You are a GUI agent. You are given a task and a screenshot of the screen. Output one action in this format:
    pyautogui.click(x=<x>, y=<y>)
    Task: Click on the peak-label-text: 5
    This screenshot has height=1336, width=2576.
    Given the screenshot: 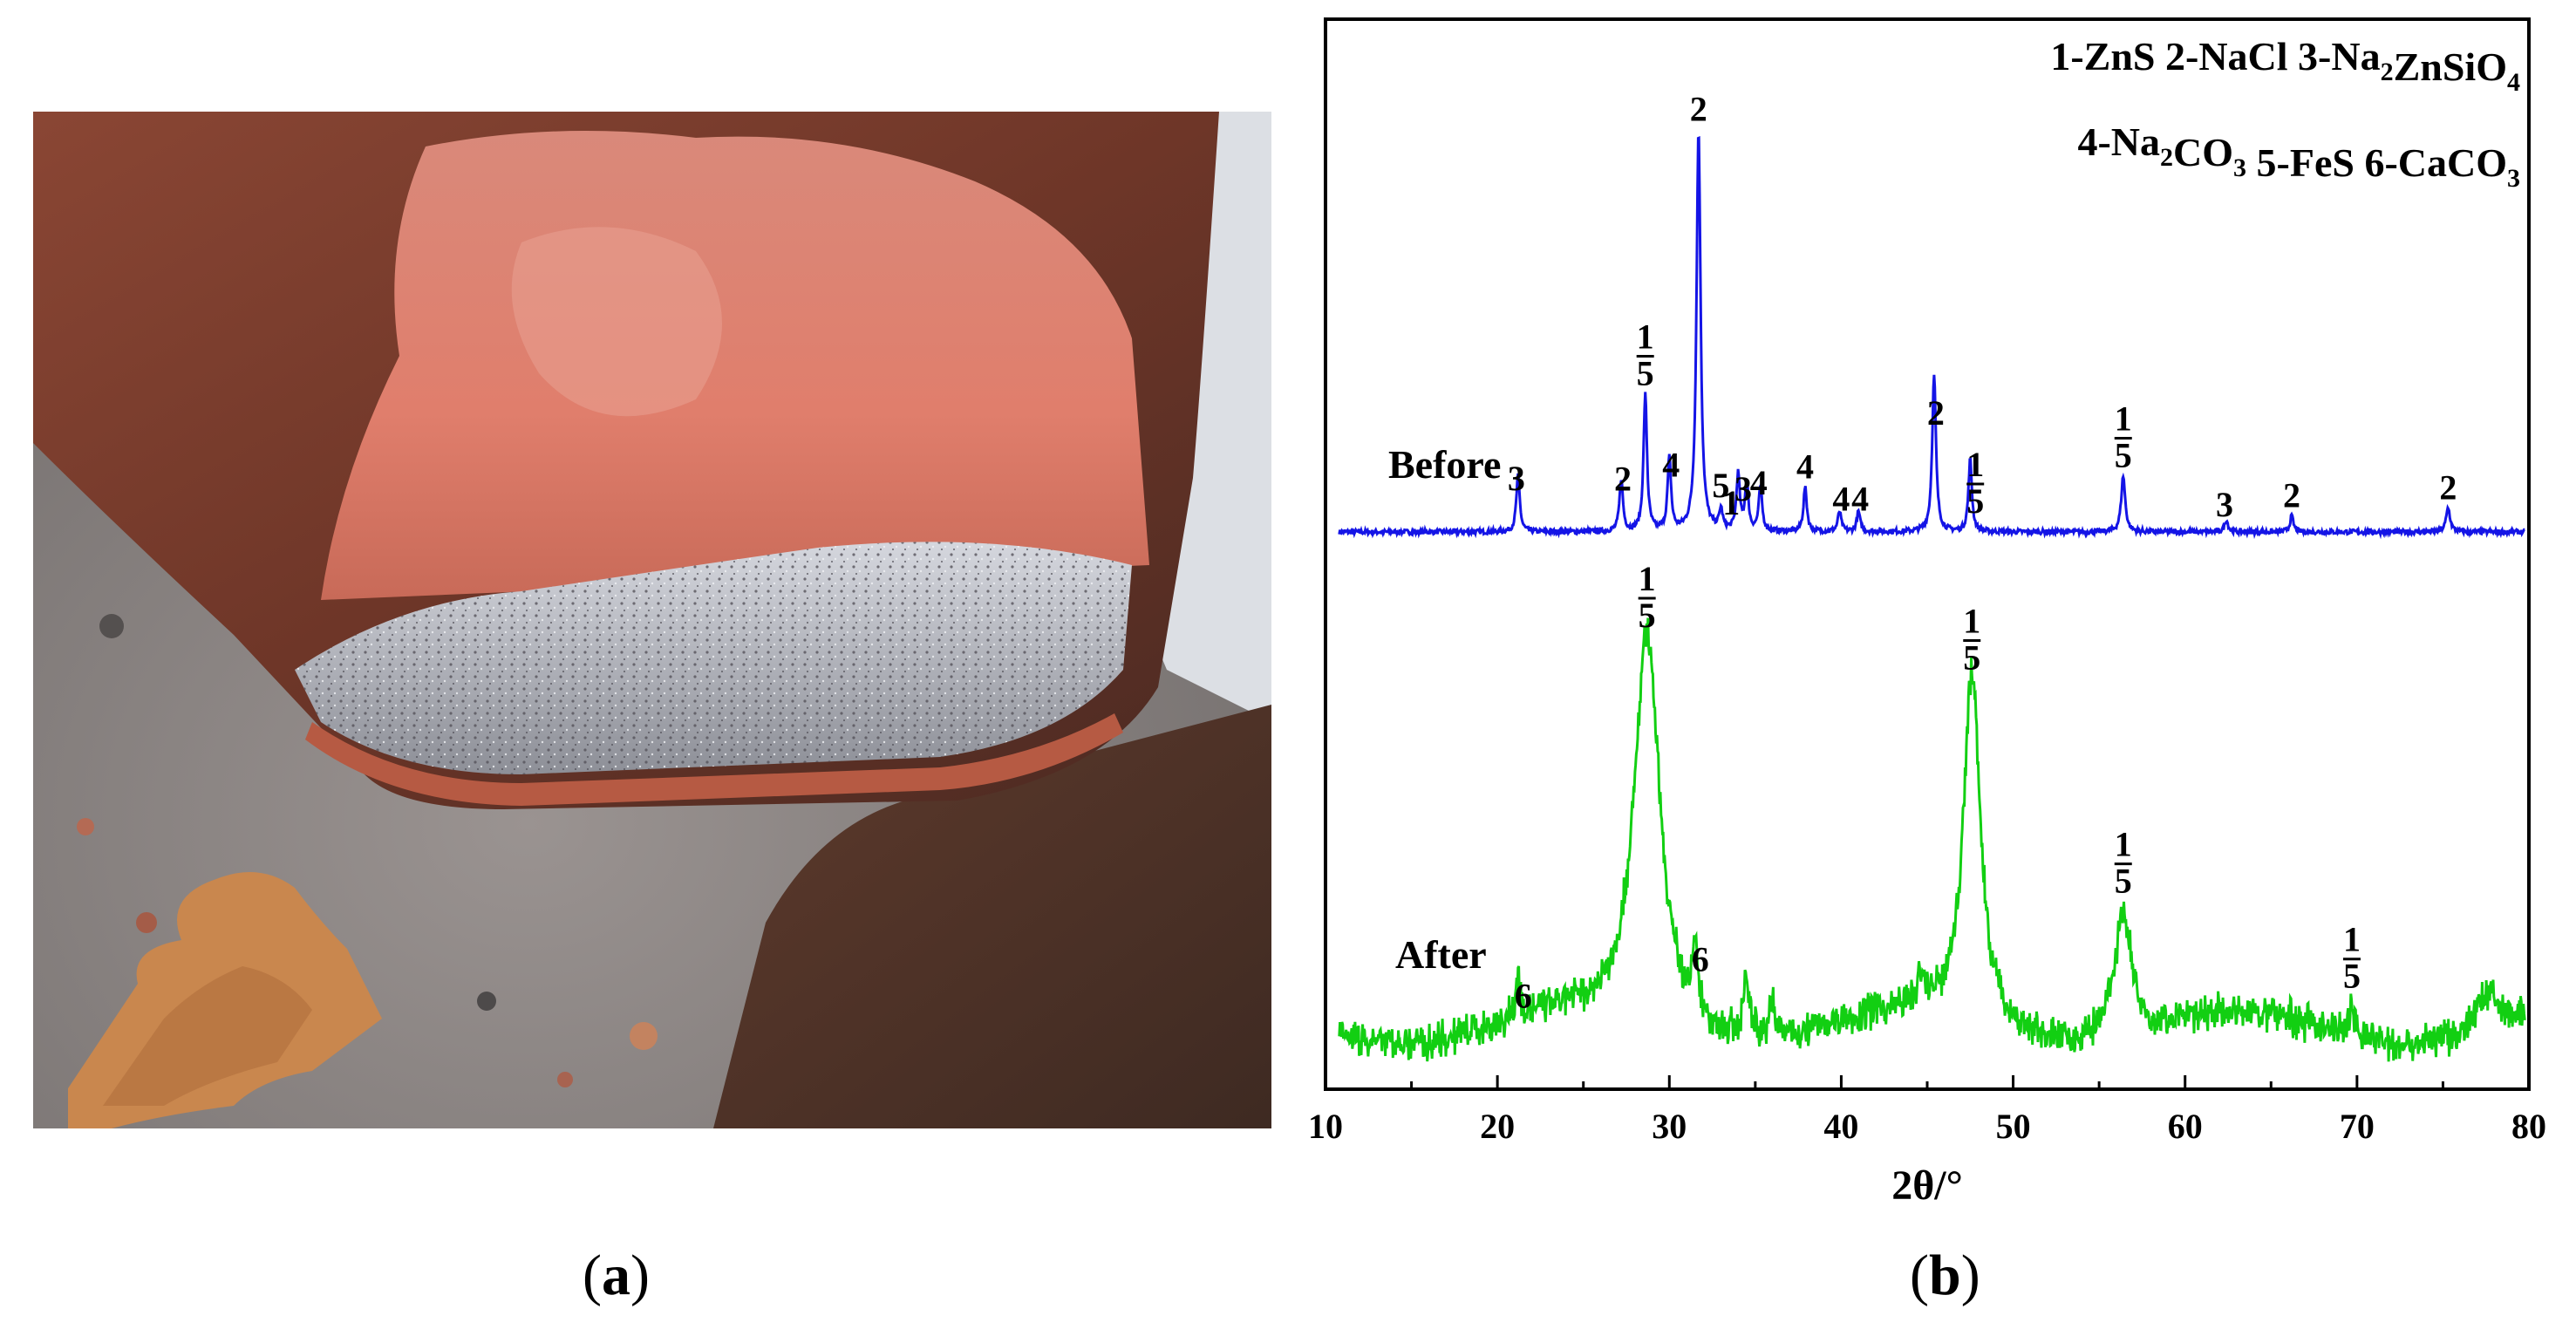 What is the action you would take?
    pyautogui.click(x=1721, y=486)
    